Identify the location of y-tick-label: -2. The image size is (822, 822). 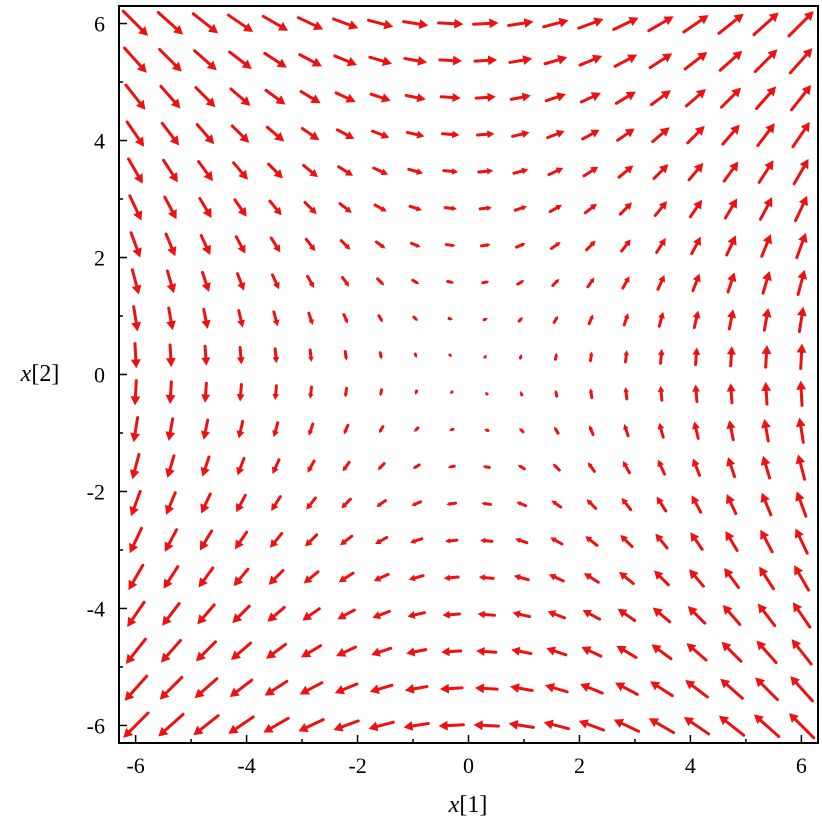
(96, 491).